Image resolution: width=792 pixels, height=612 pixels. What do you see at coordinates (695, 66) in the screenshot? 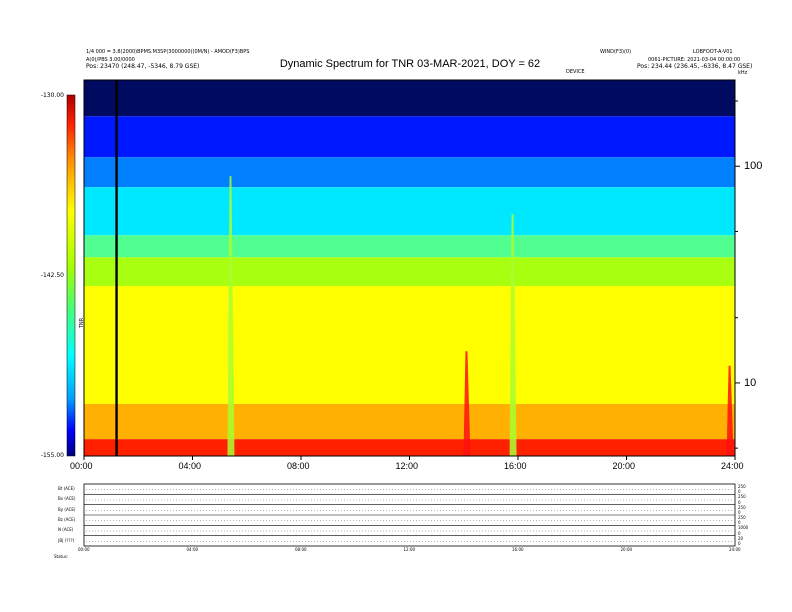
I see `header-right-line4: Pos: 234.44 (236.45, -6336, 8.47 GSE)` at bounding box center [695, 66].